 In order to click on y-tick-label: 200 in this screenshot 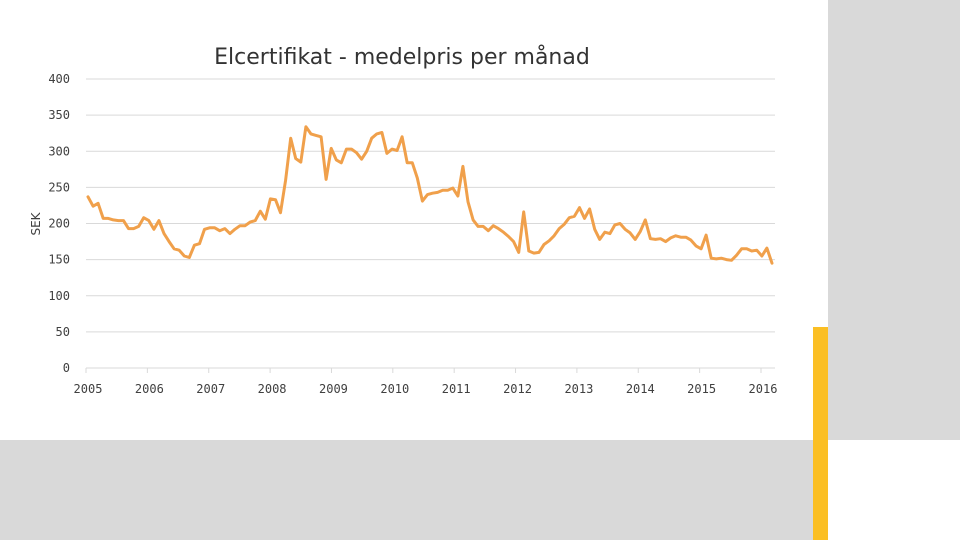, I will do `click(59, 224)`.